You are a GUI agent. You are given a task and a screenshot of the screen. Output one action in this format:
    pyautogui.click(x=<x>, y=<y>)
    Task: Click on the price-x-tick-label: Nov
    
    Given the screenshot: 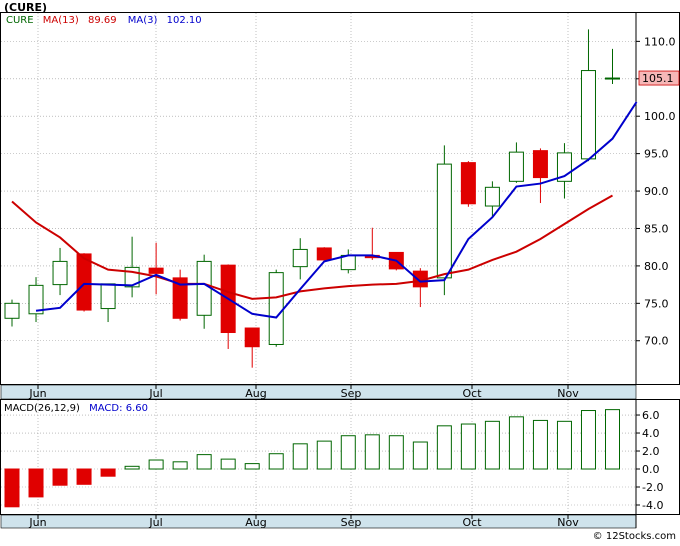 What is the action you would take?
    pyautogui.click(x=568, y=393)
    